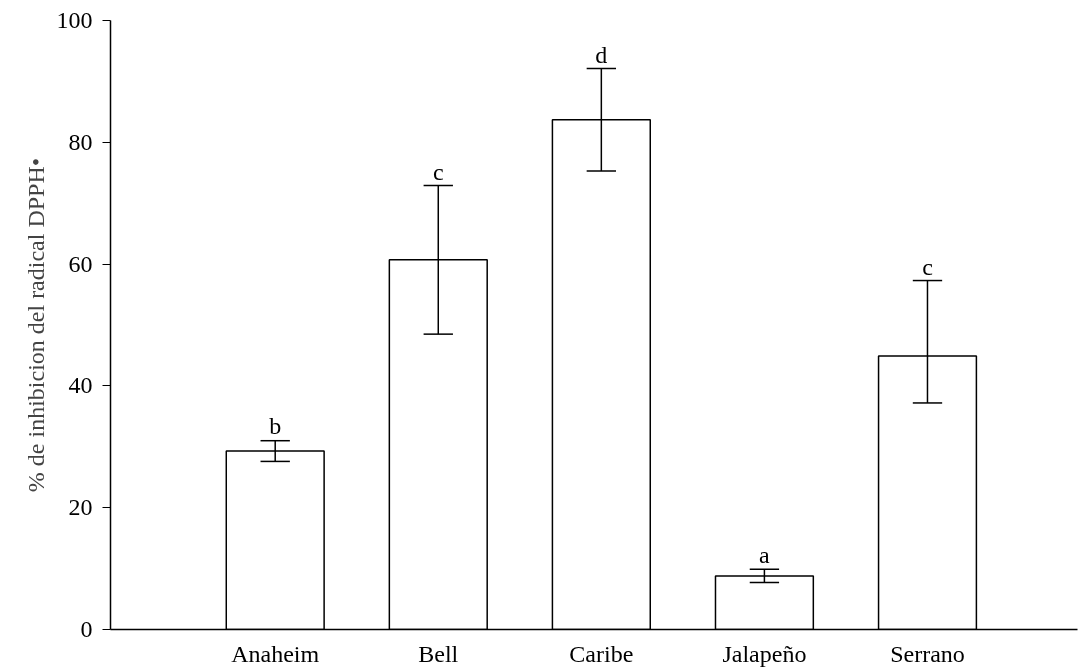  I want to click on x-tick-label: Bell, so click(438, 653).